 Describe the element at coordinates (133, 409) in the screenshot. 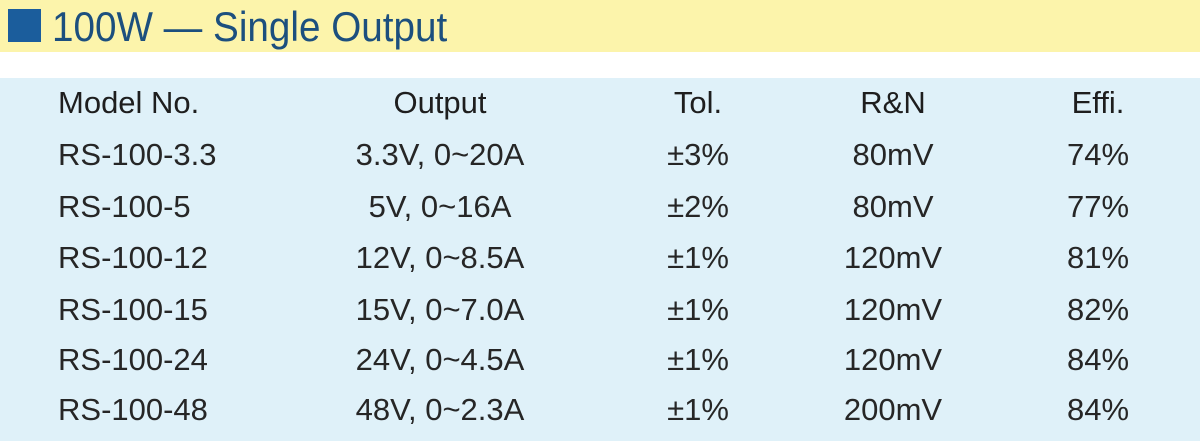

I see `table-cell: RS-100-48` at that location.